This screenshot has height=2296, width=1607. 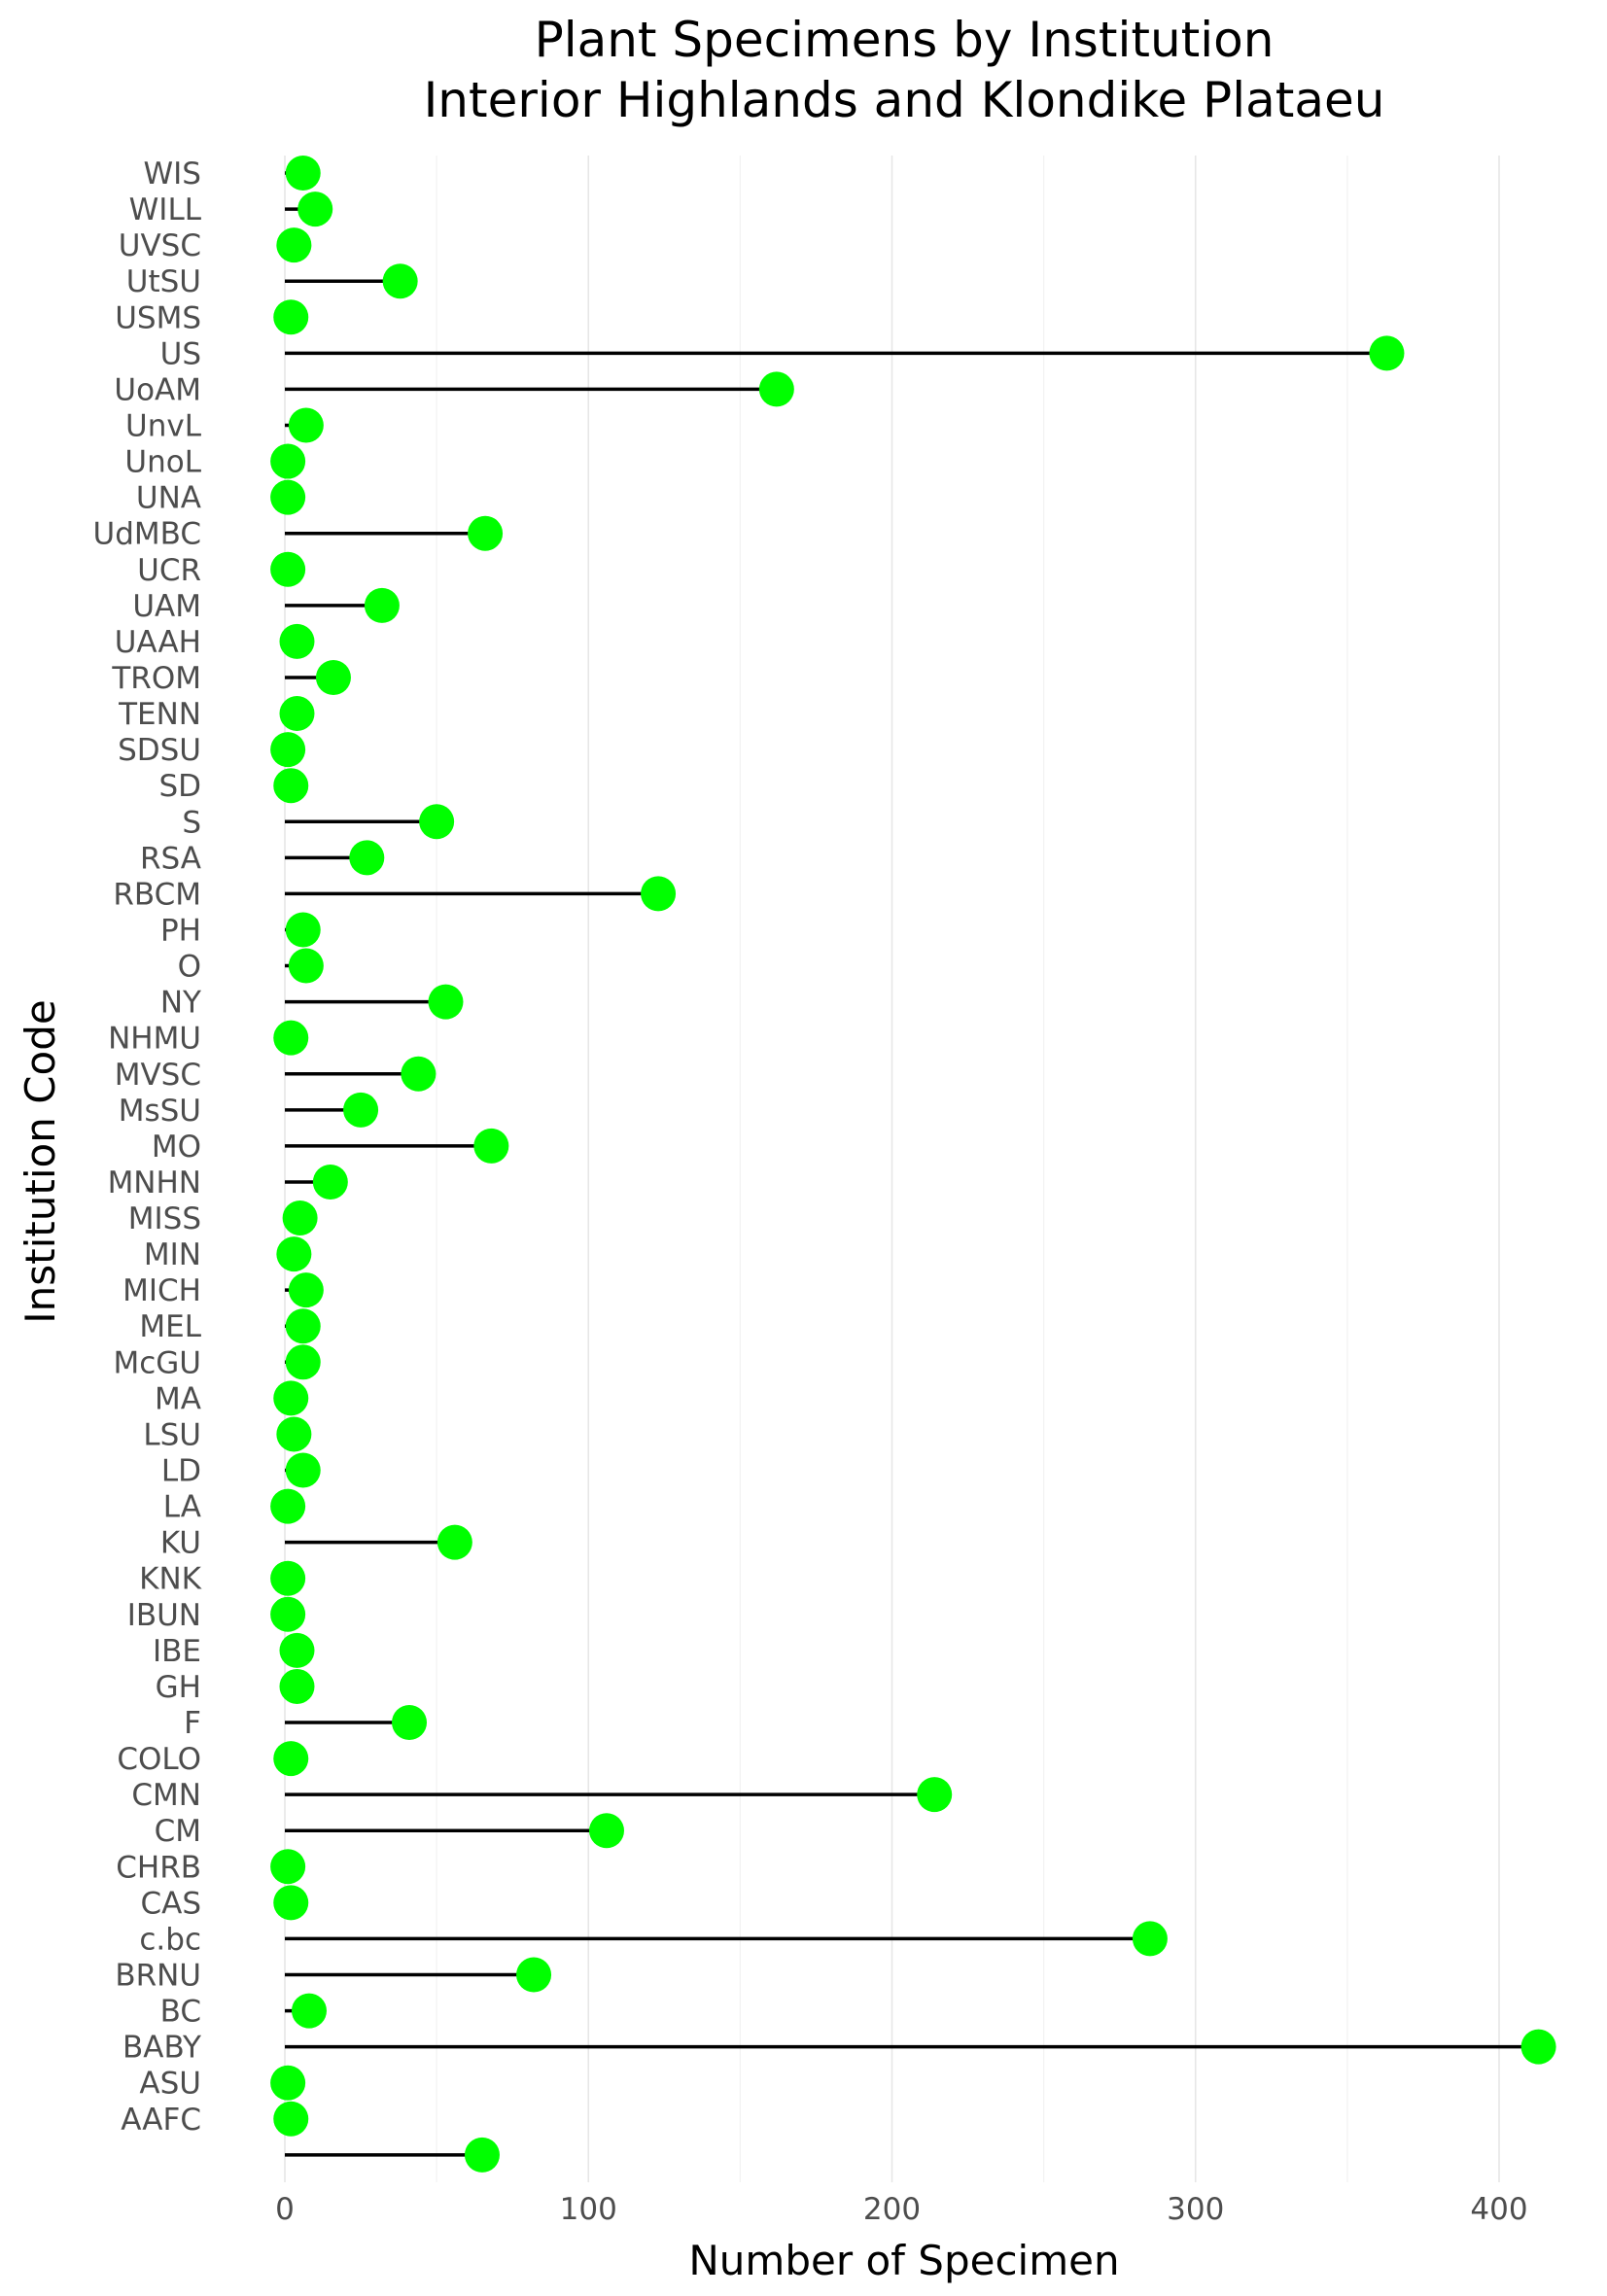 What do you see at coordinates (905, 40) in the screenshot?
I see `chart-title: Plant Specimens by Institution` at bounding box center [905, 40].